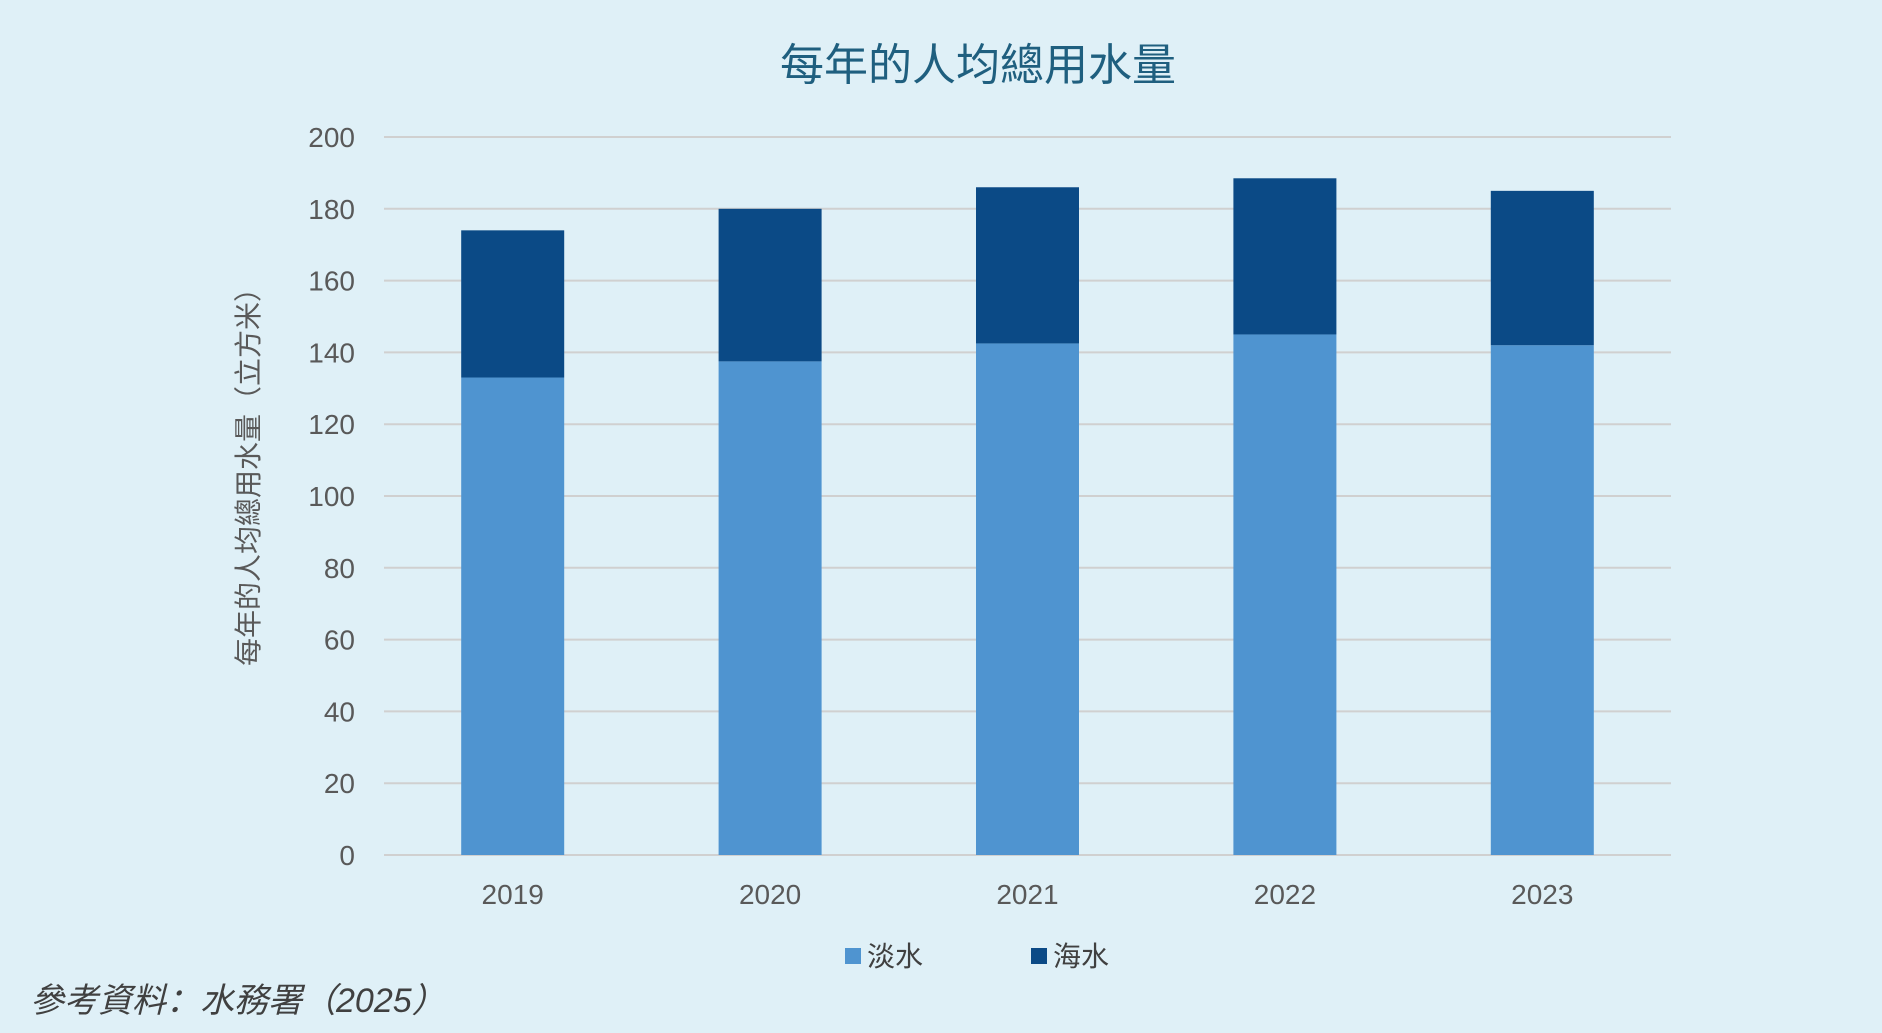 This screenshot has width=1882, height=1033. What do you see at coordinates (1542, 894) in the screenshot?
I see `x-tick-label: 2023` at bounding box center [1542, 894].